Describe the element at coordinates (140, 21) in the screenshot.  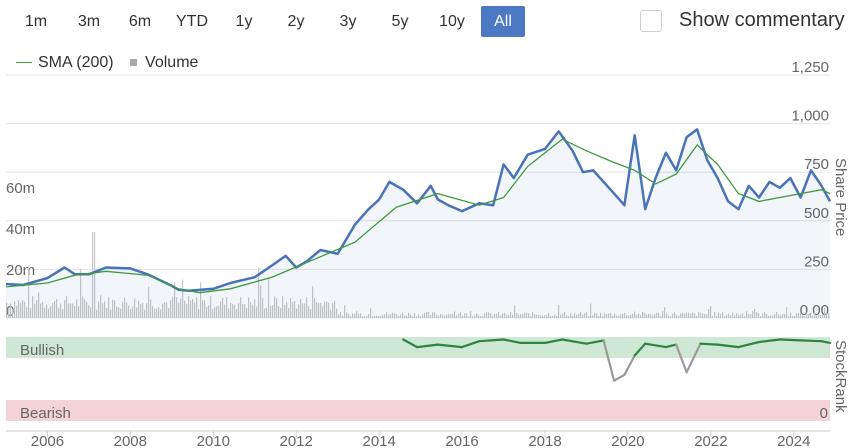
I see `range-button-6m: 6m` at that location.